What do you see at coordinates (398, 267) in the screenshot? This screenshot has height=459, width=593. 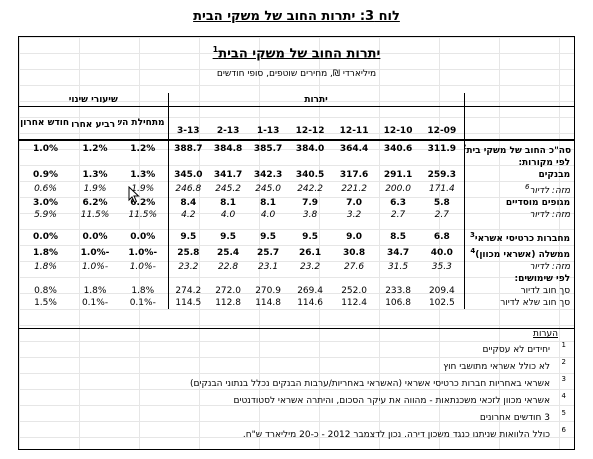 I see `table-cell: 31.5` at bounding box center [398, 267].